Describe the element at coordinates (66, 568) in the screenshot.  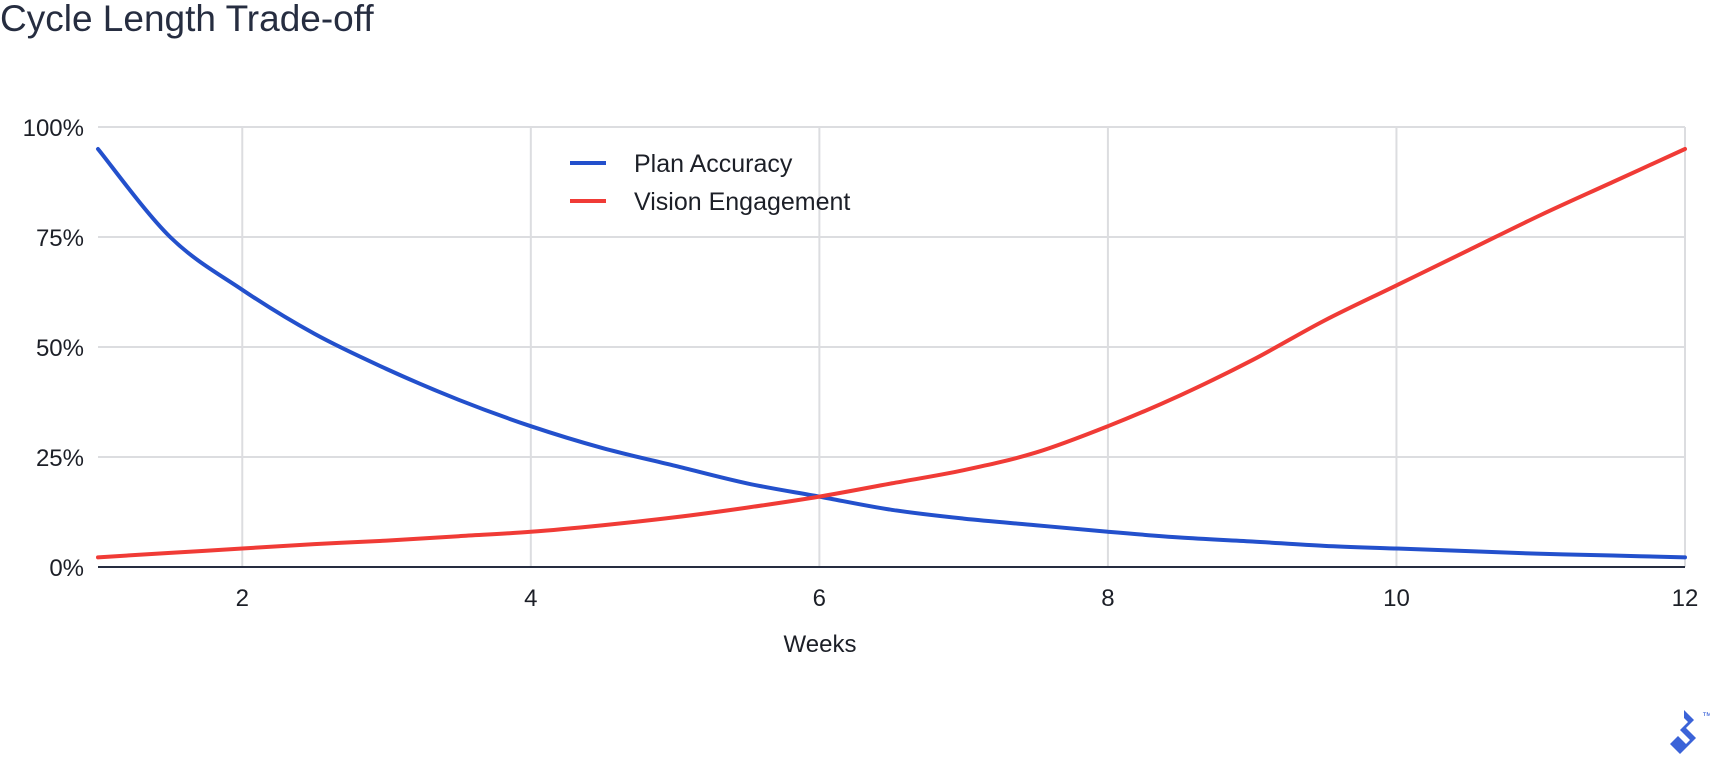
I see `y-tick-label: 0%` at that location.